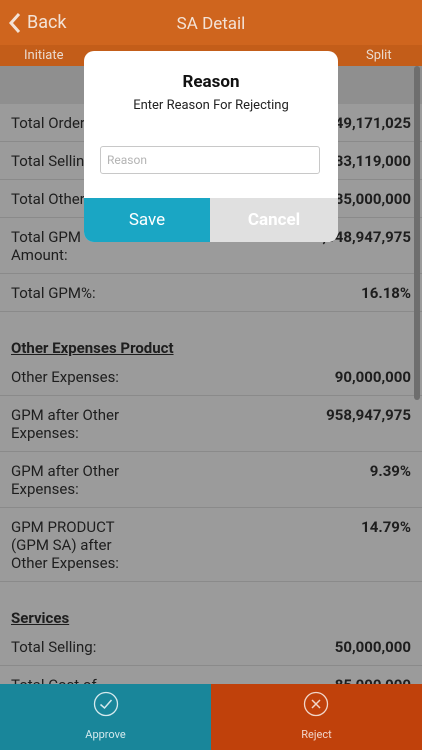 The image size is (422, 750). What do you see at coordinates (46, 237) in the screenshot?
I see `label-line: Total GPM` at bounding box center [46, 237].